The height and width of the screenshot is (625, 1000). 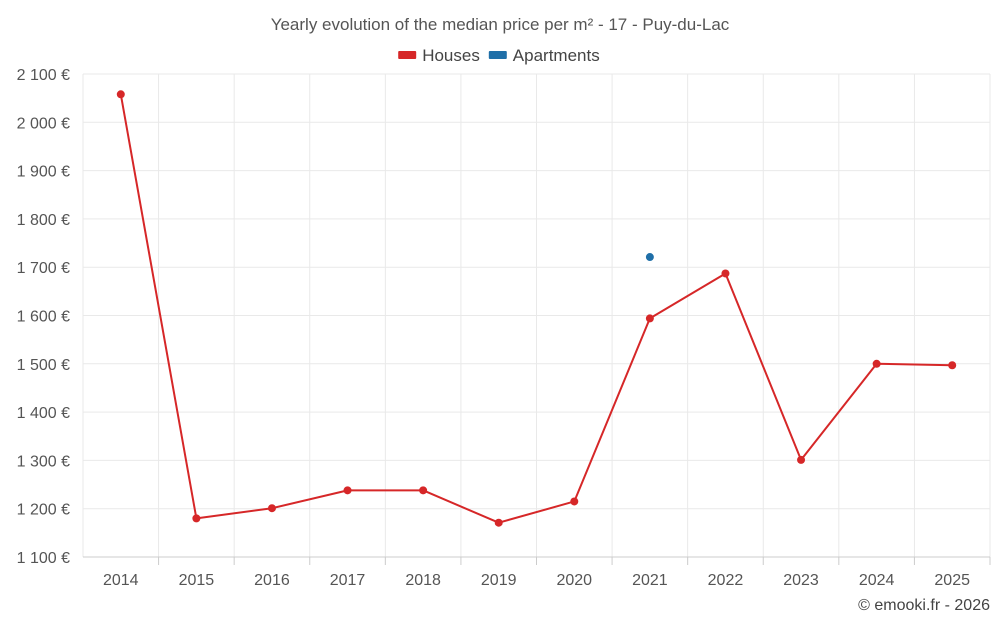 I want to click on x-tick-label: 2019, so click(x=499, y=580).